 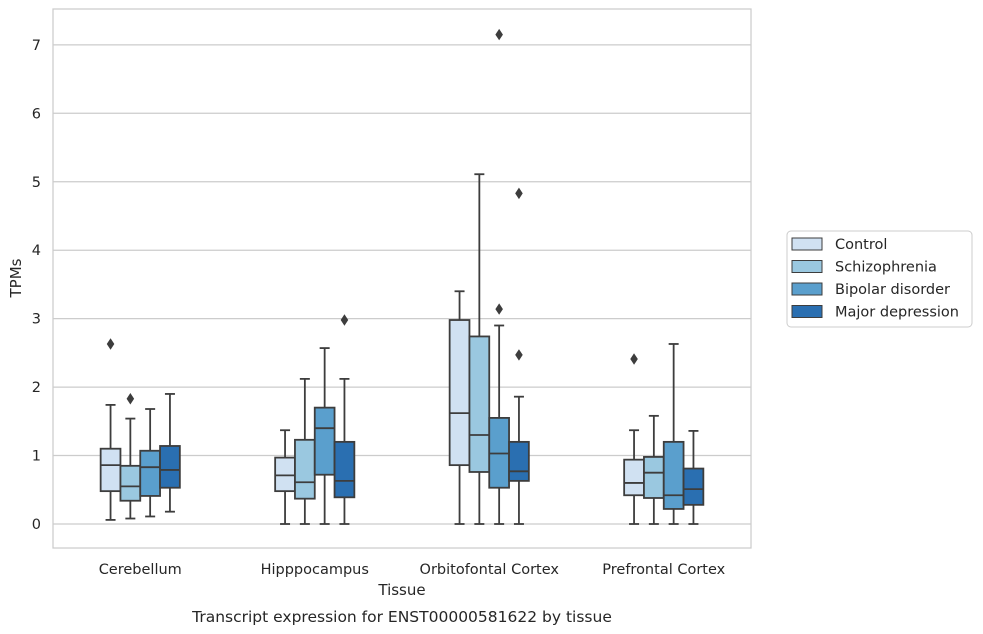 What do you see at coordinates (861, 245) in the screenshot?
I see `legend-label: Control` at bounding box center [861, 245].